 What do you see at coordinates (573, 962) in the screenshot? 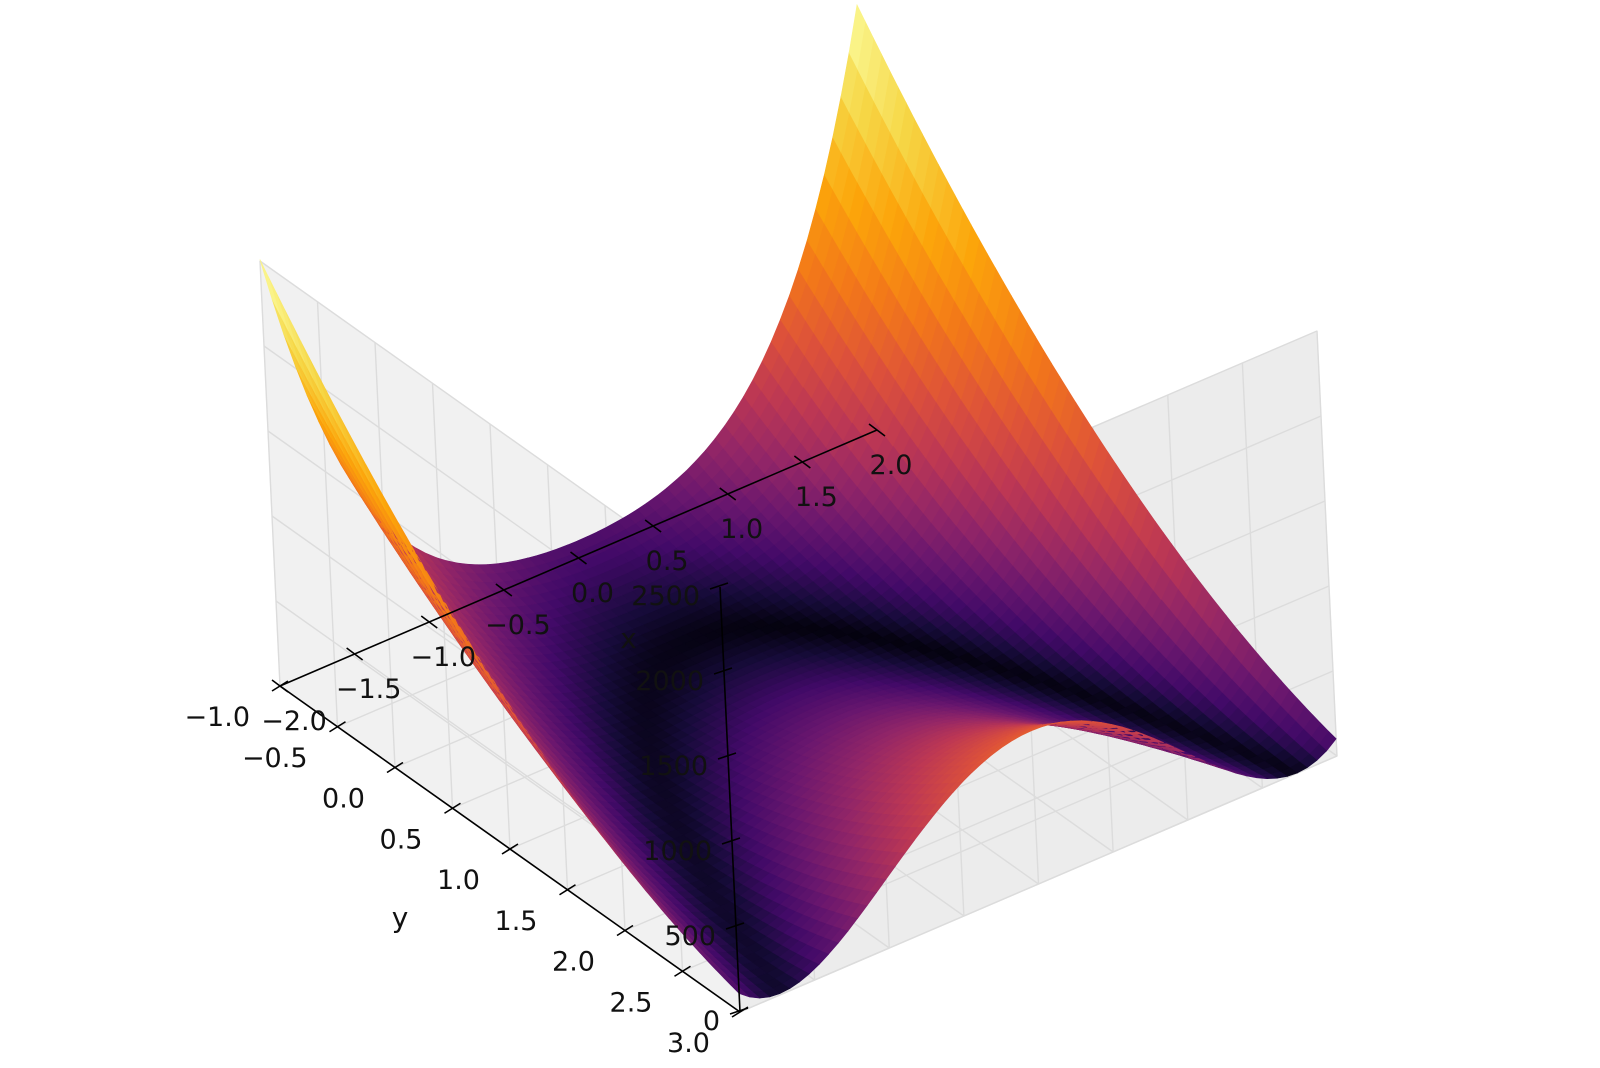
I see `y-tick-label: 2.0` at bounding box center [573, 962].